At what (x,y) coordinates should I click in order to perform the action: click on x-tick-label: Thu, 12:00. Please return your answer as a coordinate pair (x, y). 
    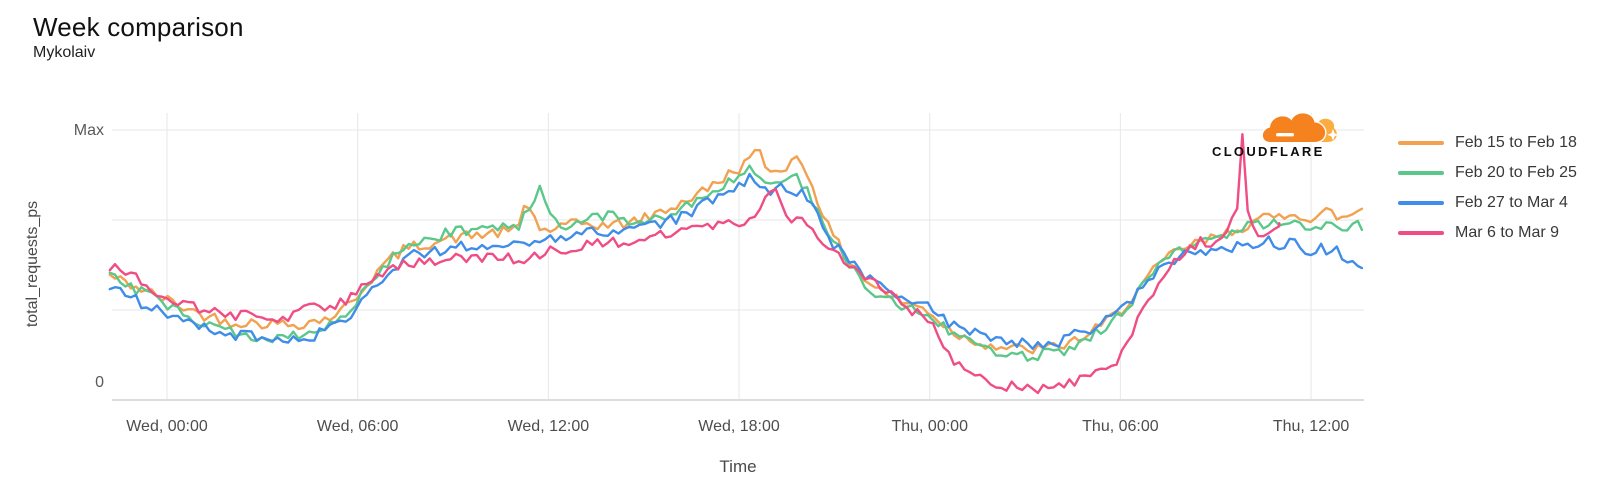
    Looking at the image, I should click on (1311, 426).